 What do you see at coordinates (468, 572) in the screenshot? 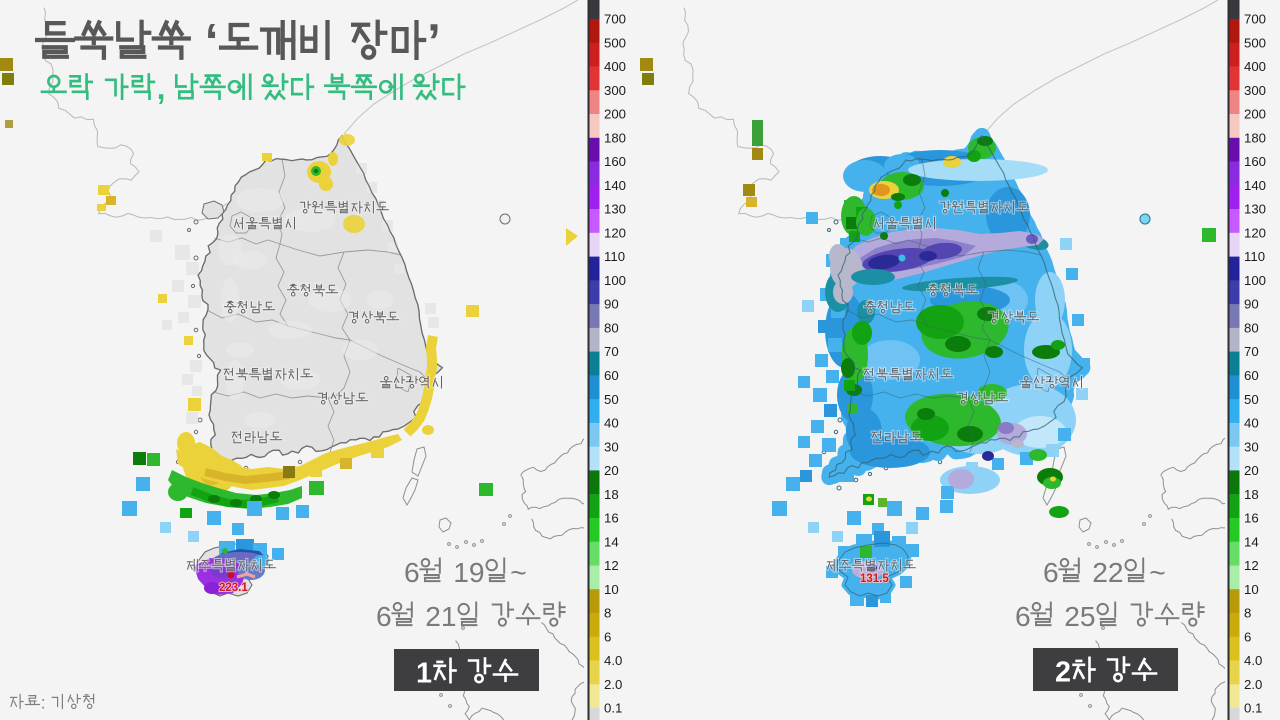
I see `svg-text: 19` at bounding box center [468, 572].